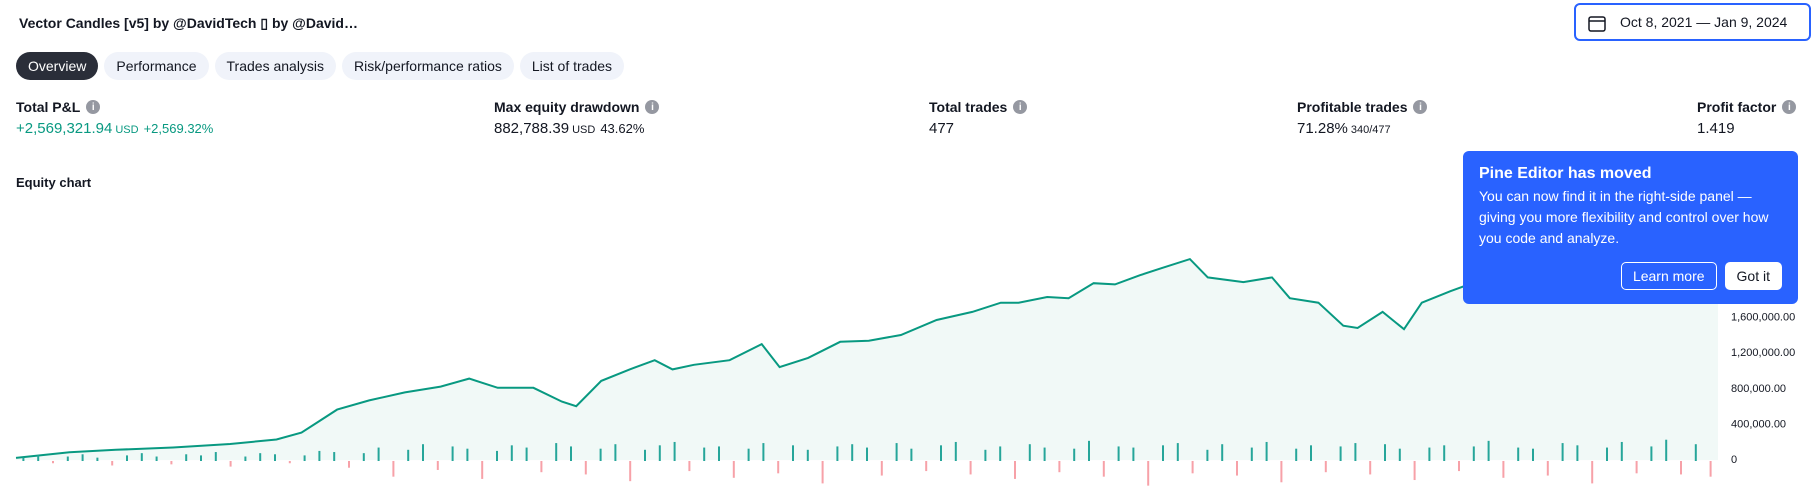 The height and width of the screenshot is (491, 1815). What do you see at coordinates (1352, 107) in the screenshot?
I see `metric-label: Profitable trades` at bounding box center [1352, 107].